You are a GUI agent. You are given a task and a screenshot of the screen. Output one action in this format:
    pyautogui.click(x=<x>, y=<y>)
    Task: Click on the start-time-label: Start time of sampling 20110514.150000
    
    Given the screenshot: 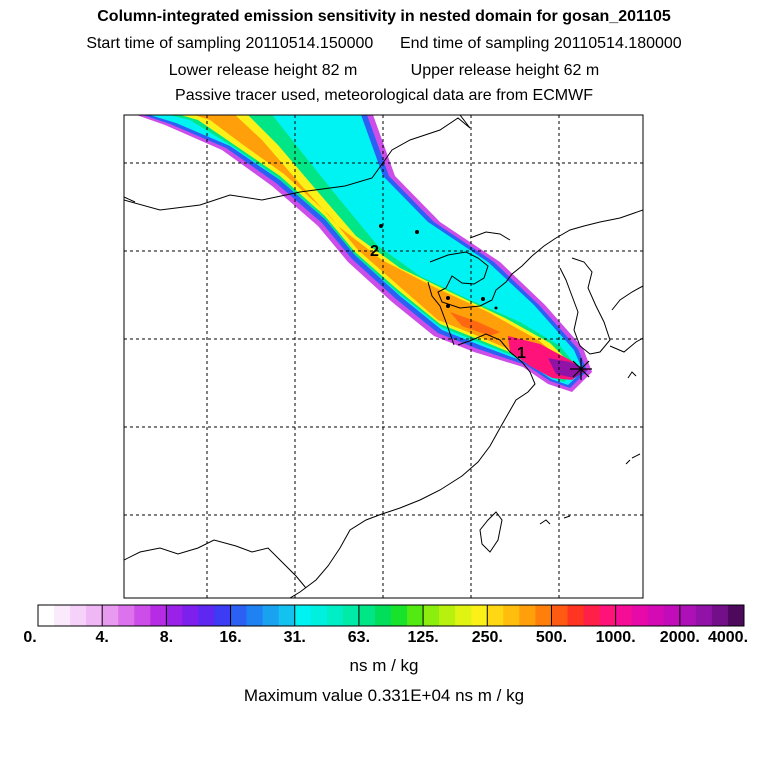 What is the action you would take?
    pyautogui.click(x=230, y=43)
    